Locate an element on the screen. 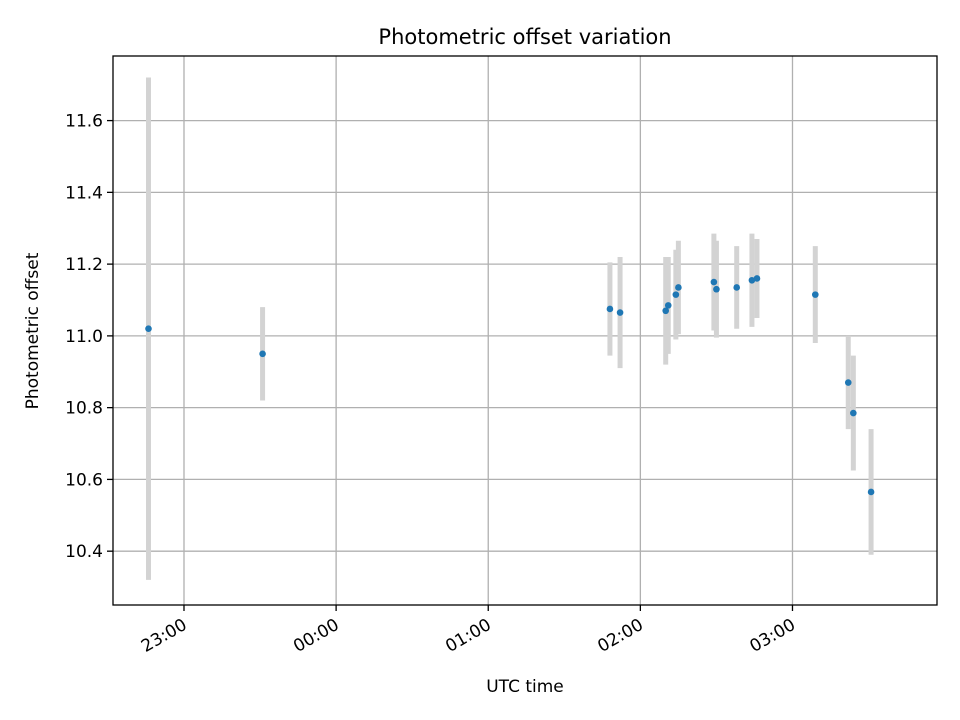 The image size is (960, 720). y-axis-label: Photometric offset is located at coordinates (33, 330).